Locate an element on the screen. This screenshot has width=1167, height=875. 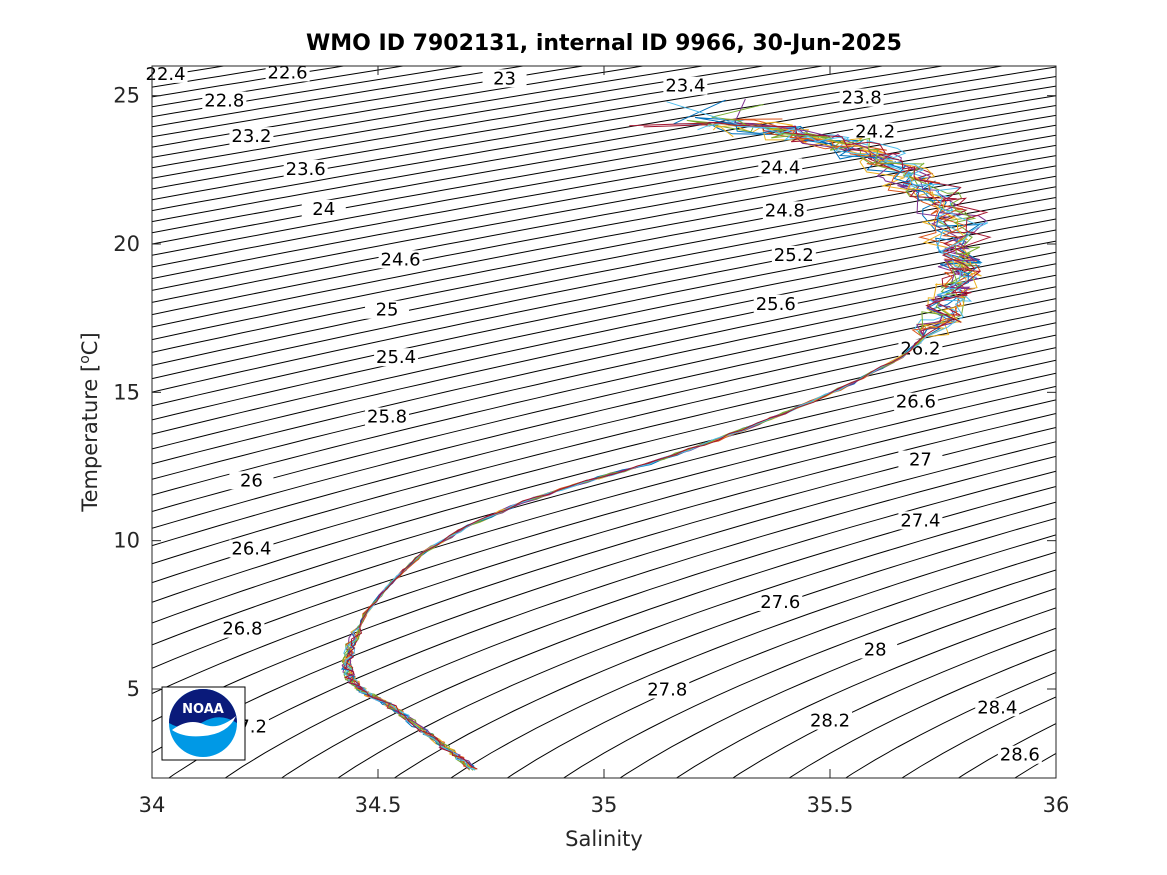
isopycnal-label: 25.2 is located at coordinates (794, 255).